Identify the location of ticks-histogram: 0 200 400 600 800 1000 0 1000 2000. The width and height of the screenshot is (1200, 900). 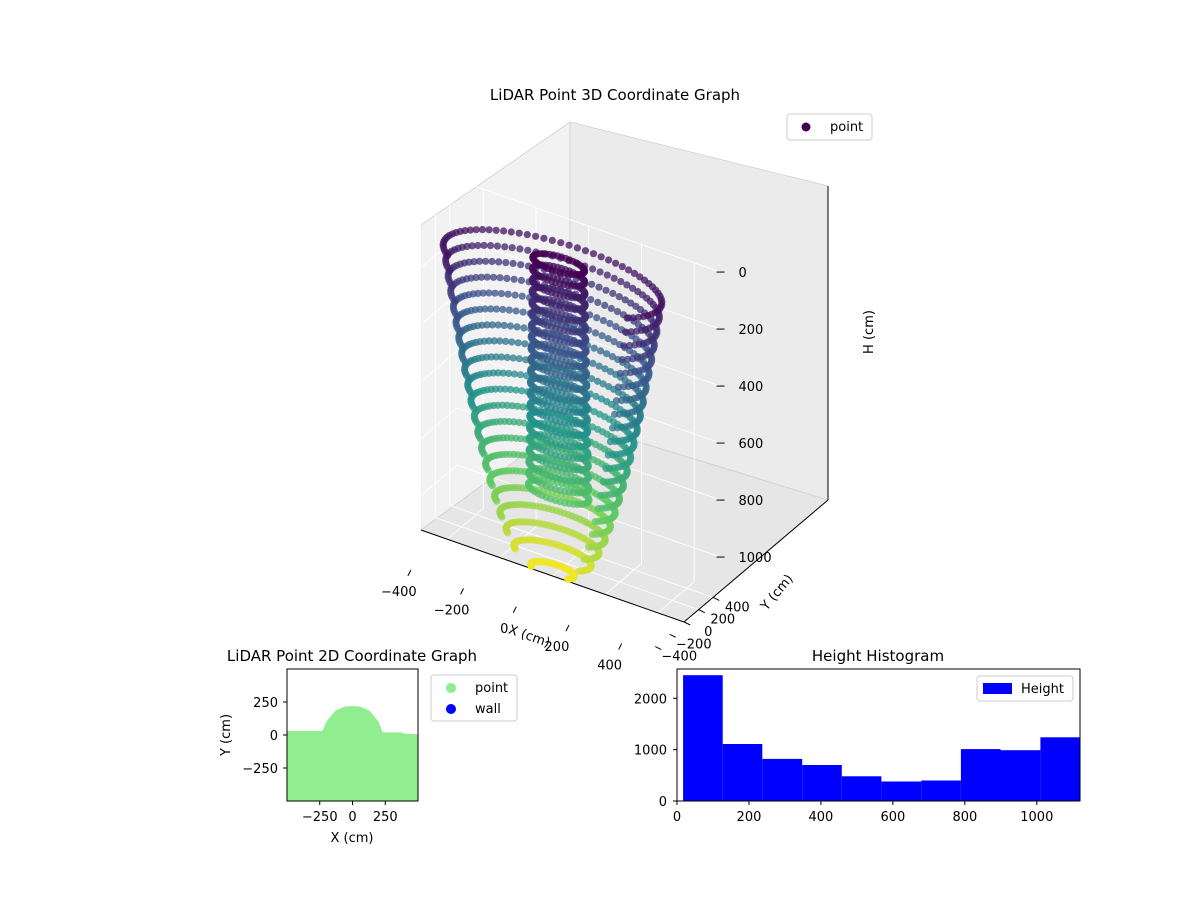
(843, 758).